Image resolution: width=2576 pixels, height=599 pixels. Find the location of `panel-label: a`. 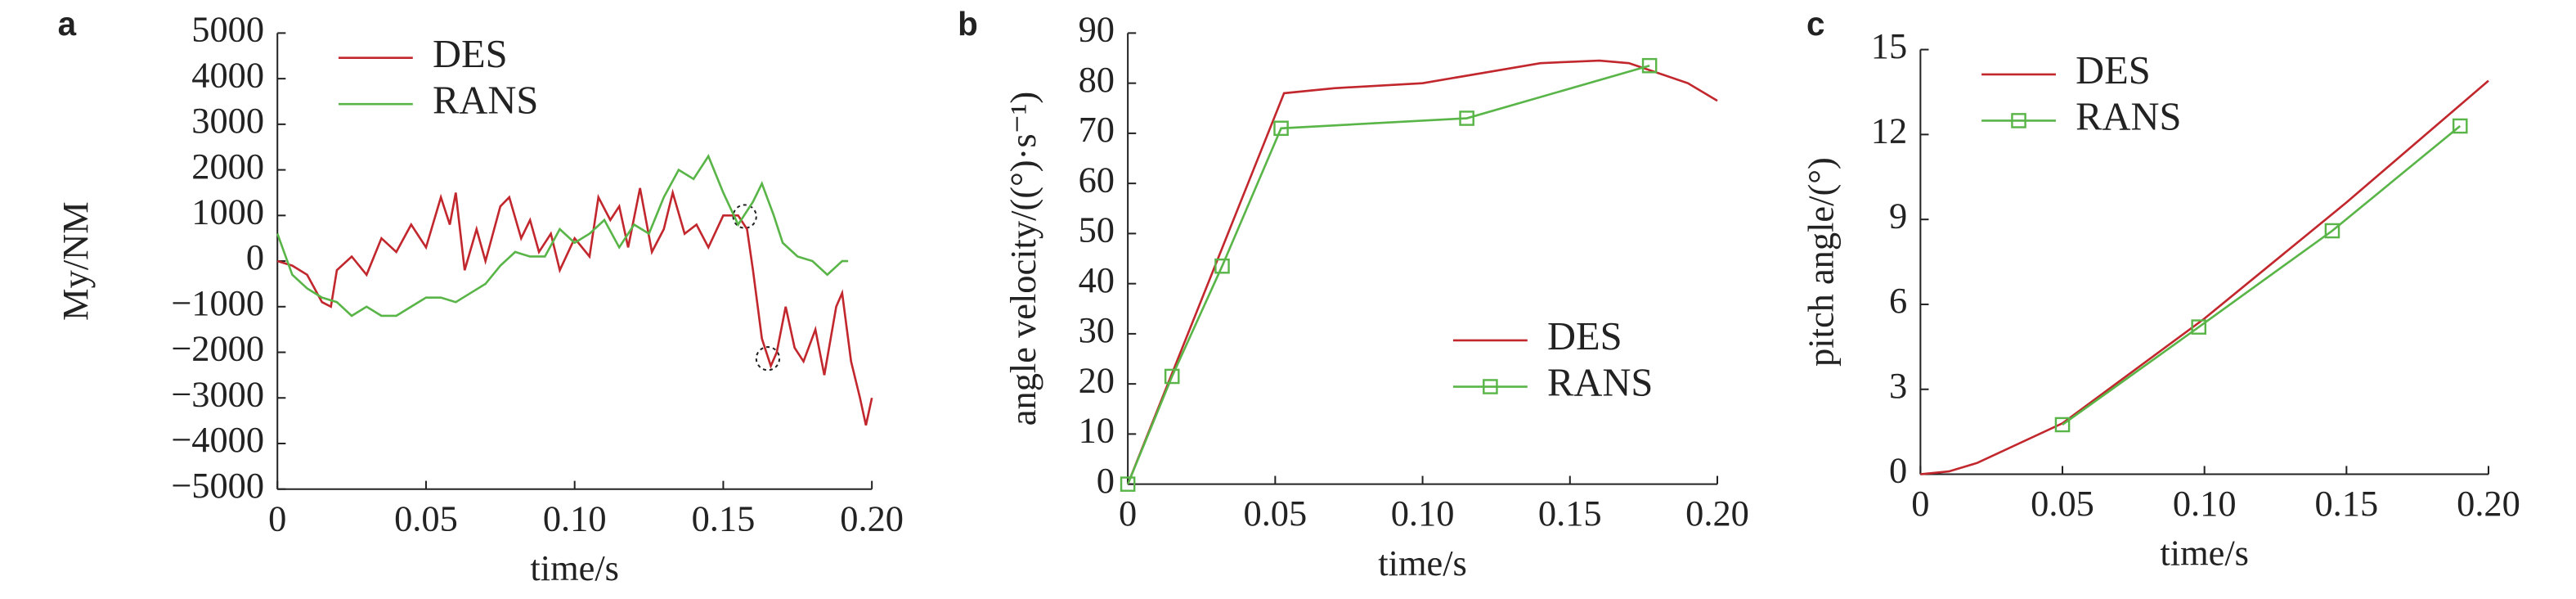

panel-label: a is located at coordinates (67, 24).